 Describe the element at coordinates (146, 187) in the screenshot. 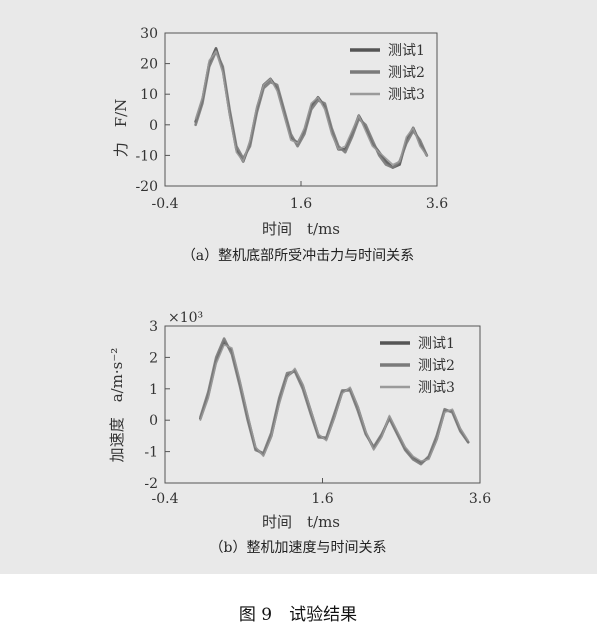

I see `chart-a-y-tick-label: -20` at that location.